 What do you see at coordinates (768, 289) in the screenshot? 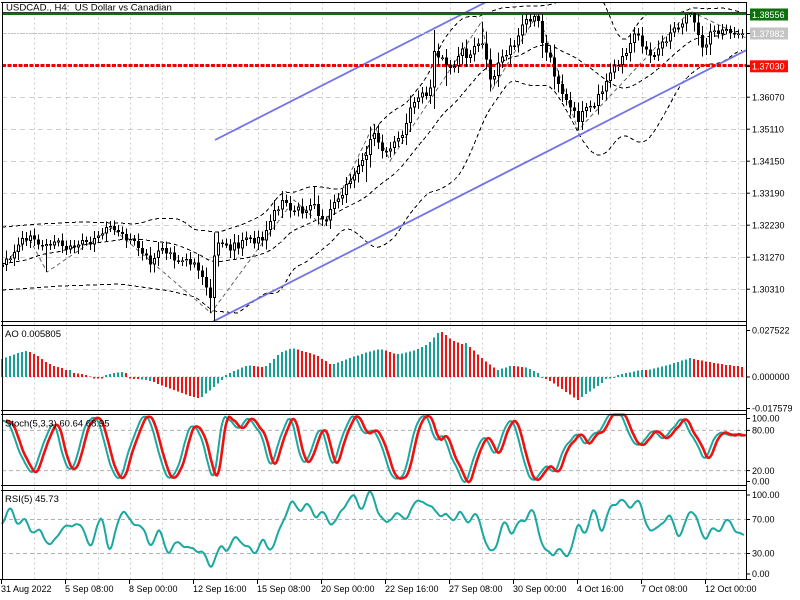
I see `svg-text: 1.30310` at bounding box center [768, 289].